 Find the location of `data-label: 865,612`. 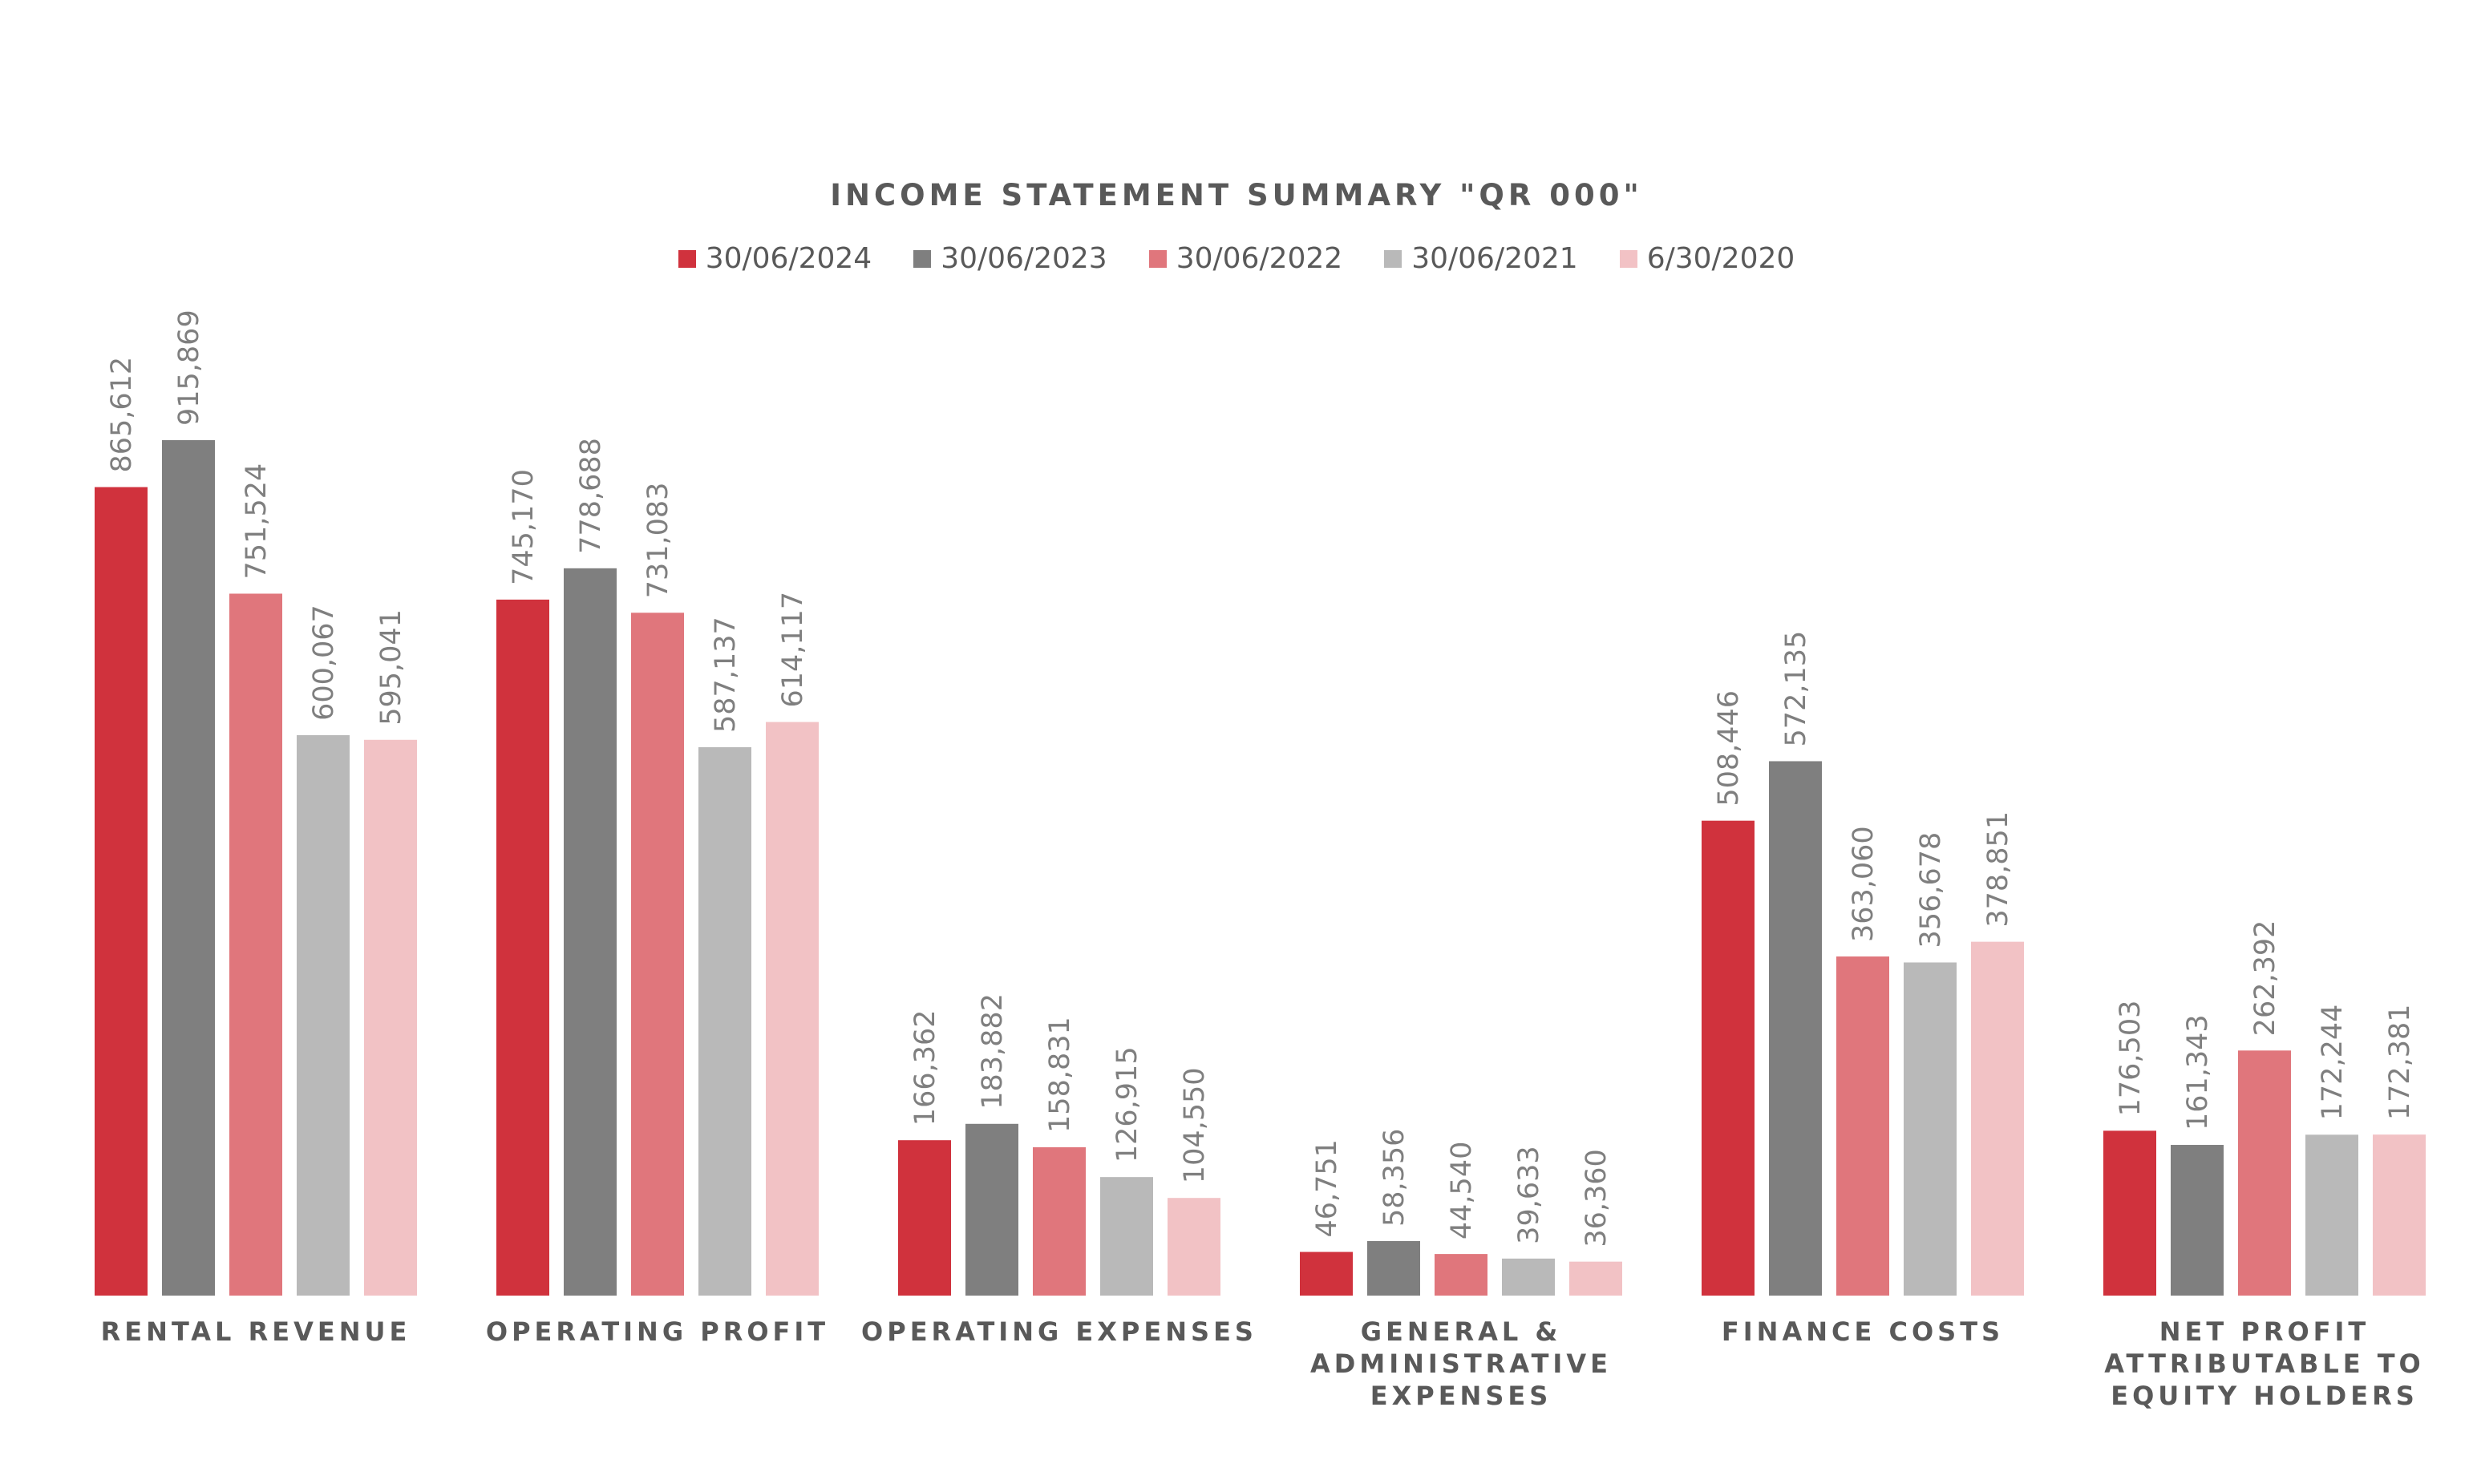

data-label: 865,612 is located at coordinates (122, 415).